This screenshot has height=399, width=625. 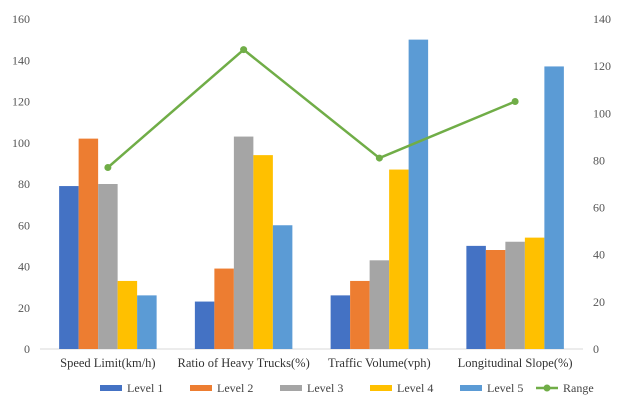 What do you see at coordinates (204, 325) in the screenshot?
I see `bar-level-1-ratio-of-heavy-trucks` at bounding box center [204, 325].